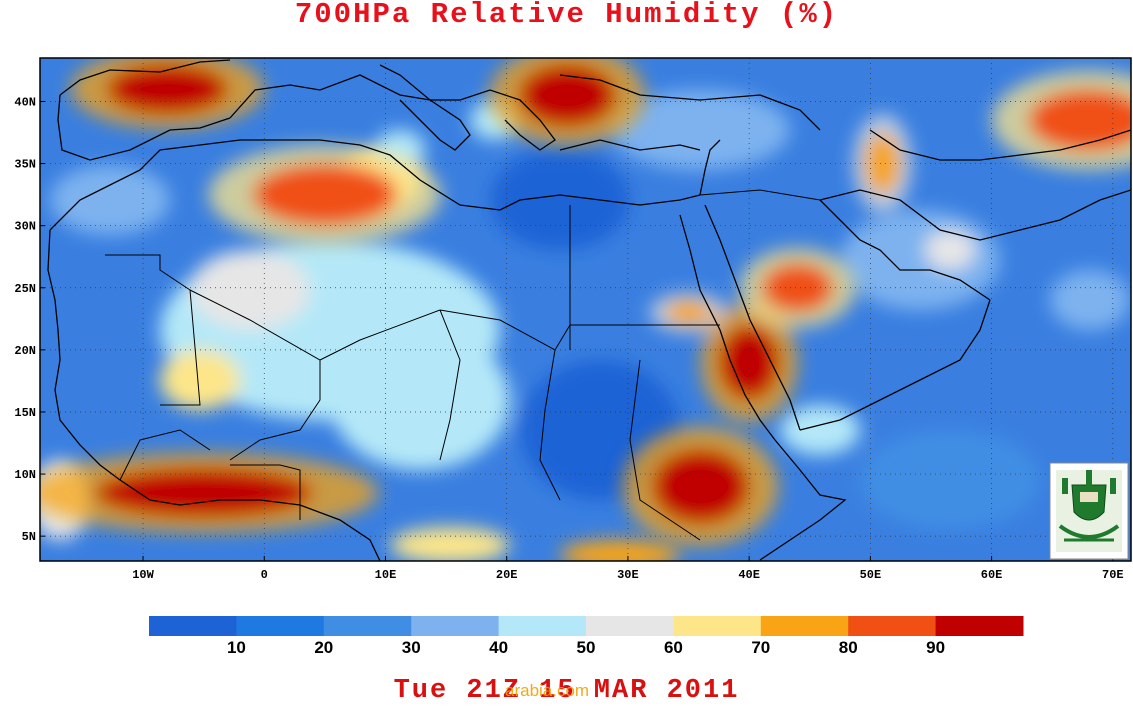 The height and width of the screenshot is (706, 1133). I want to click on colorbar-label: 40, so click(498, 647).